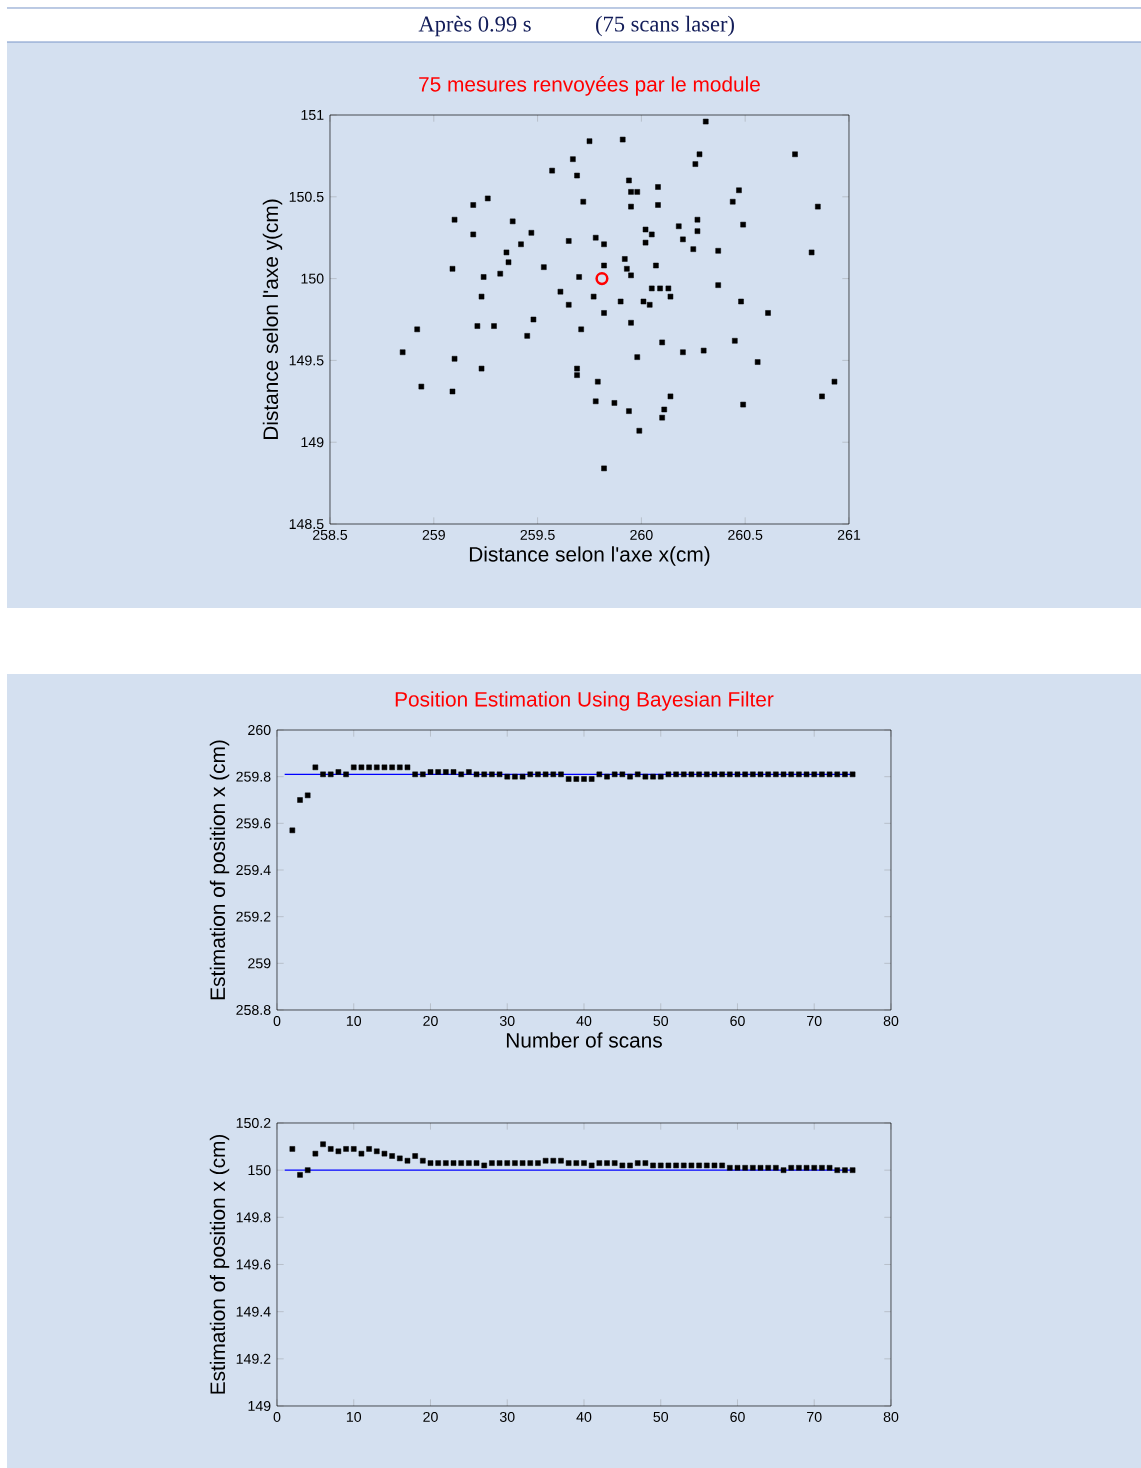 The height and width of the screenshot is (1468, 1141). What do you see at coordinates (665, 26) in the screenshot?
I see `text: (75 scans laser)` at bounding box center [665, 26].